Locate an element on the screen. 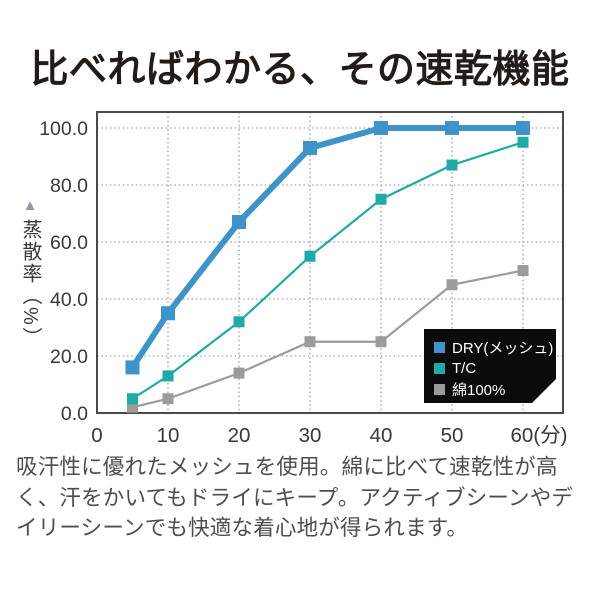 This screenshot has height=600, width=600. legend: DRY(メッシュ) T/C 綿100% is located at coordinates (490, 366).